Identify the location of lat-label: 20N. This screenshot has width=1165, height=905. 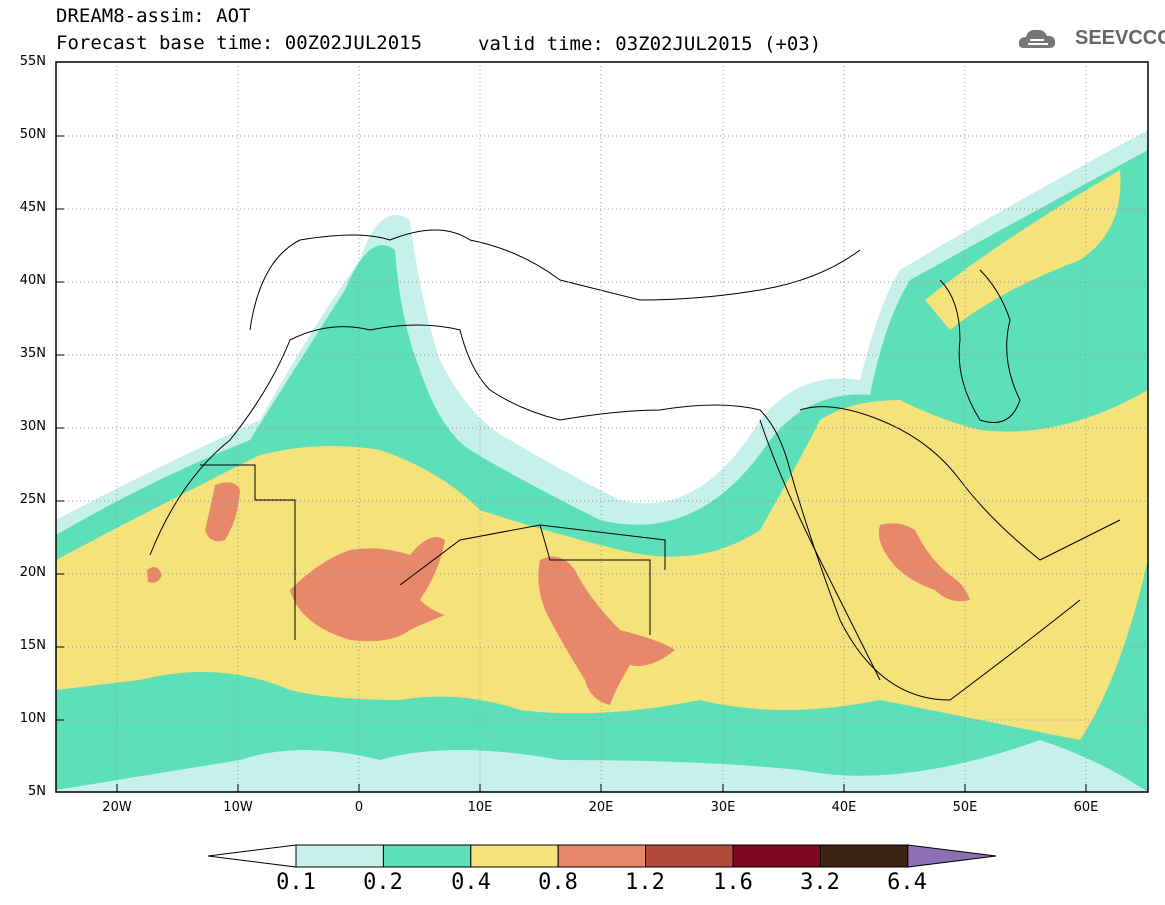
(32, 572).